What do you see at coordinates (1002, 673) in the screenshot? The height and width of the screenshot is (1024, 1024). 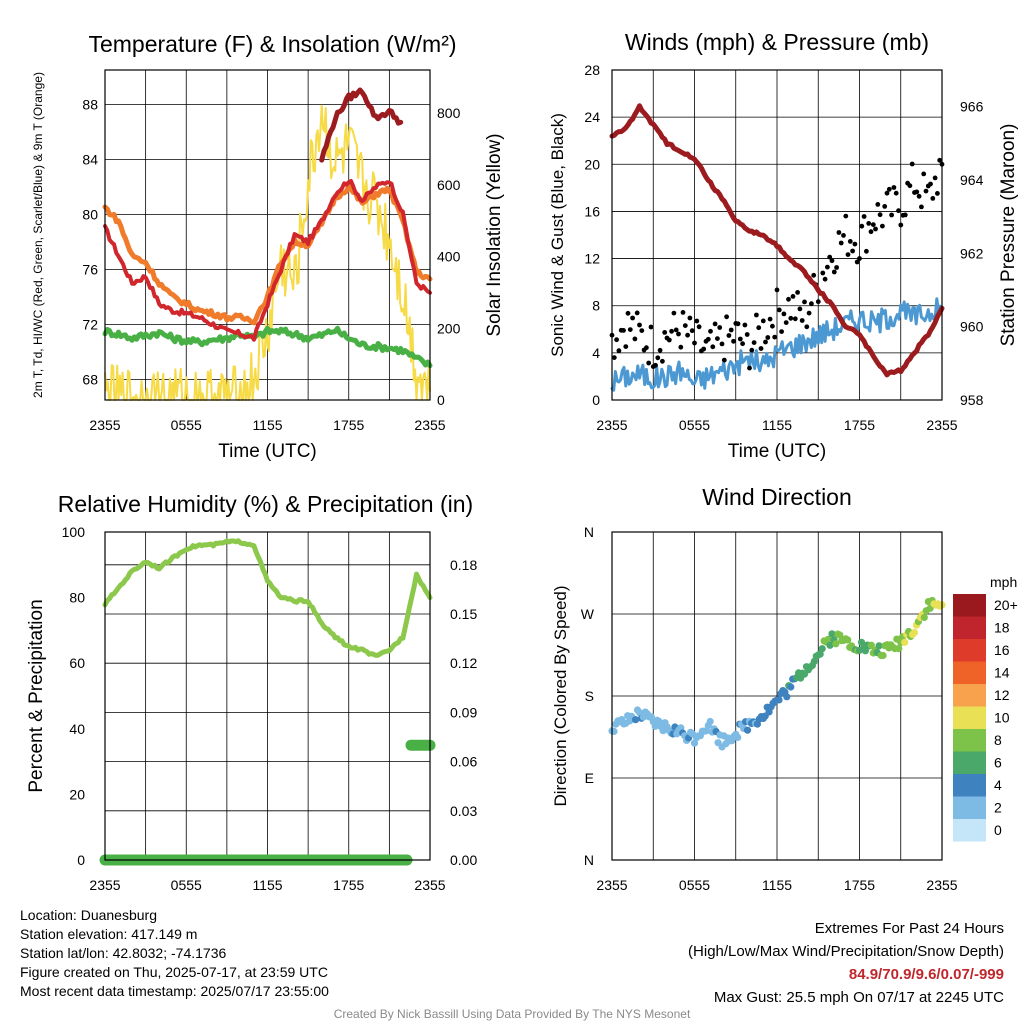 I see `colorbar-label: 14` at bounding box center [1002, 673].